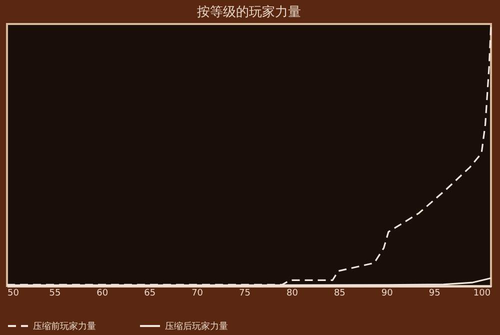 The width and height of the screenshot is (500, 335). I want to click on x-tick-label: 65, so click(150, 293).